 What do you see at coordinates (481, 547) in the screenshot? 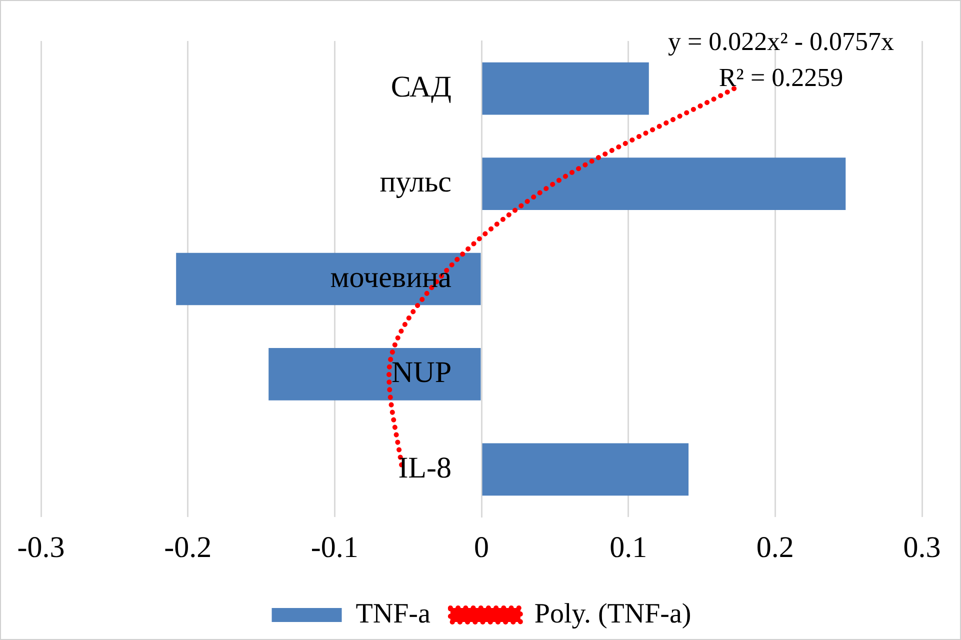
I see `x-tick-label: 0` at bounding box center [481, 547].